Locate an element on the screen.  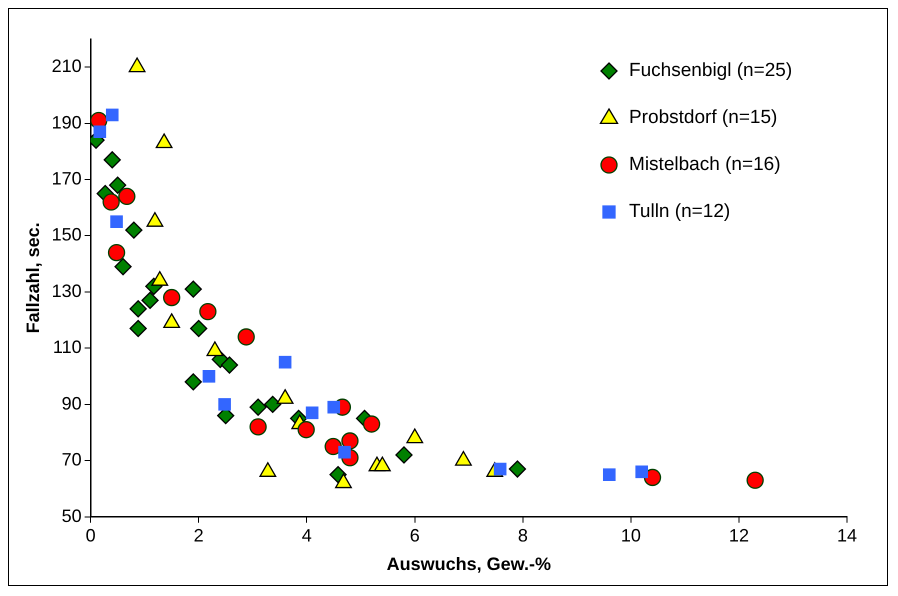
x-tick-label: 0 is located at coordinates (91, 536).